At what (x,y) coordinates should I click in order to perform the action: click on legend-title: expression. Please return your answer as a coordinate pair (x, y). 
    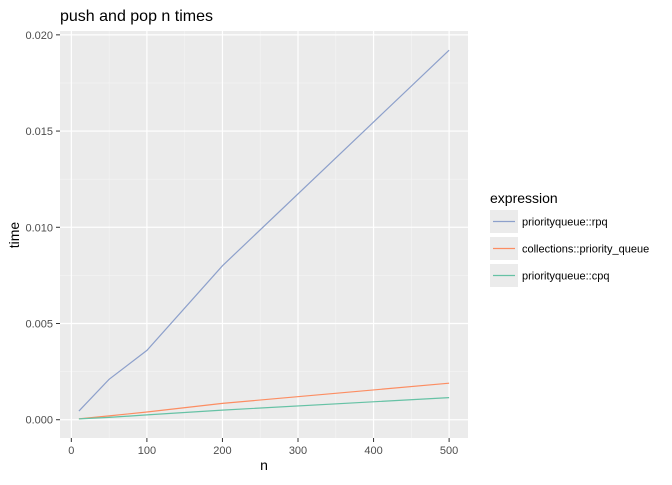
    Looking at the image, I should click on (524, 198).